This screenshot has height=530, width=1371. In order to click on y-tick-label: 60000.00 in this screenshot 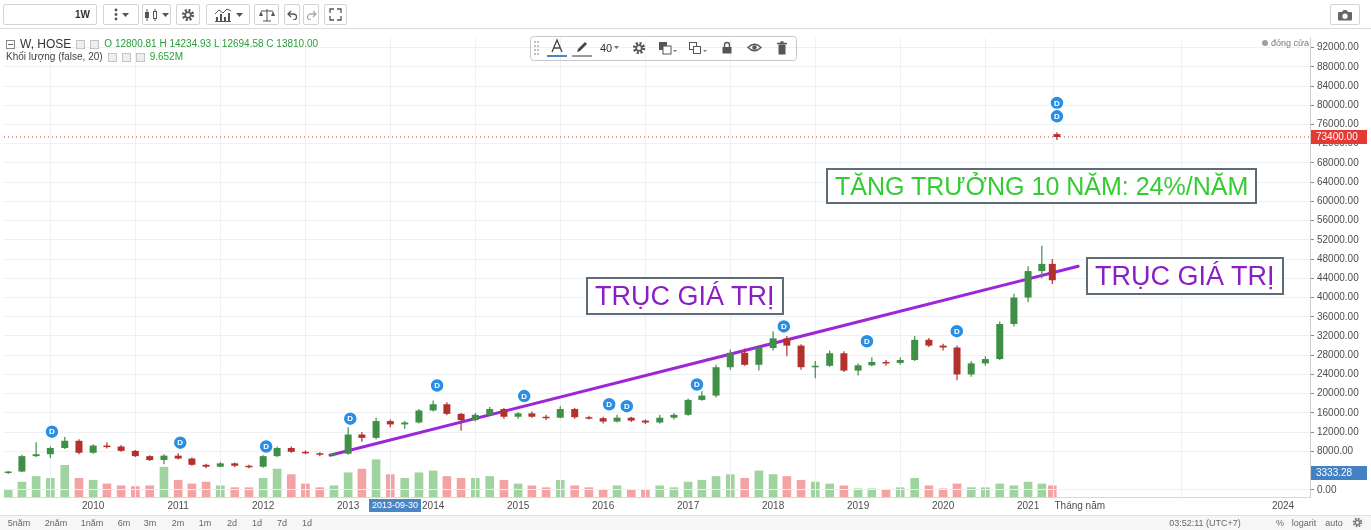, I will do `click(1338, 201)`.